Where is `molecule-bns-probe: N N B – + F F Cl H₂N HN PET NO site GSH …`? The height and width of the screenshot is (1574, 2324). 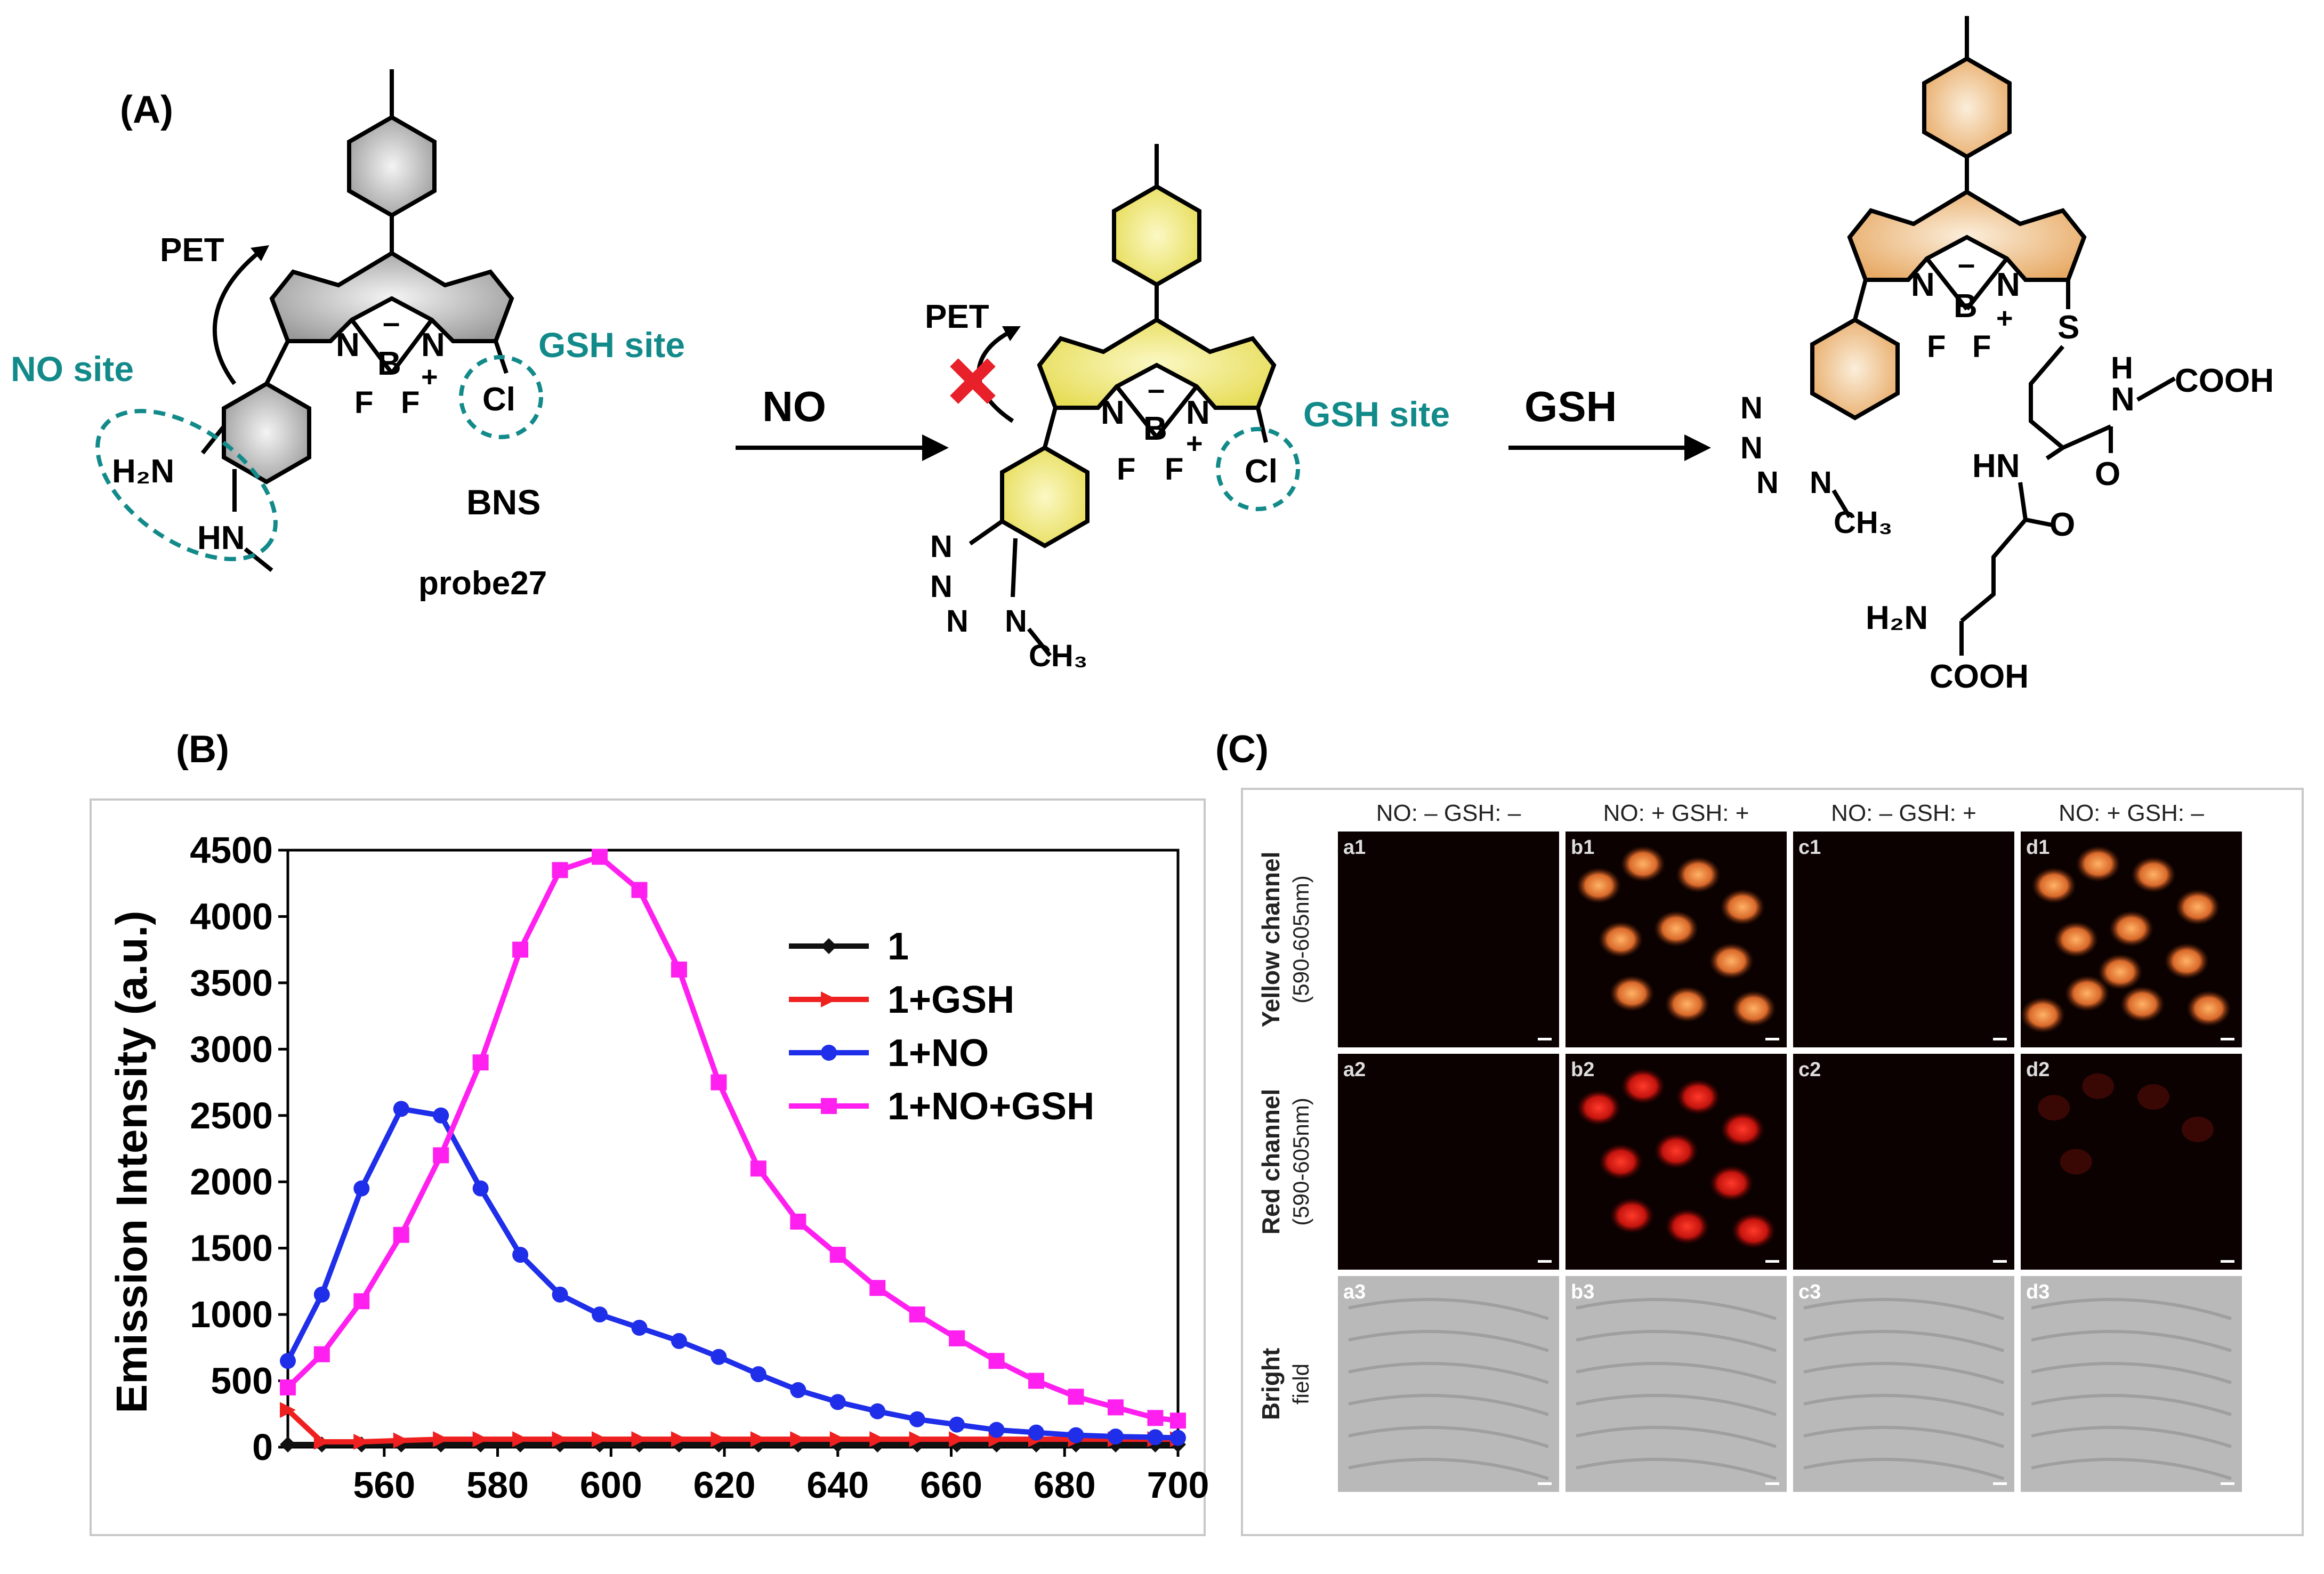
molecule-bns-probe: N N B – + F F Cl H₂N HN PET NO site GSH … is located at coordinates (348, 335).